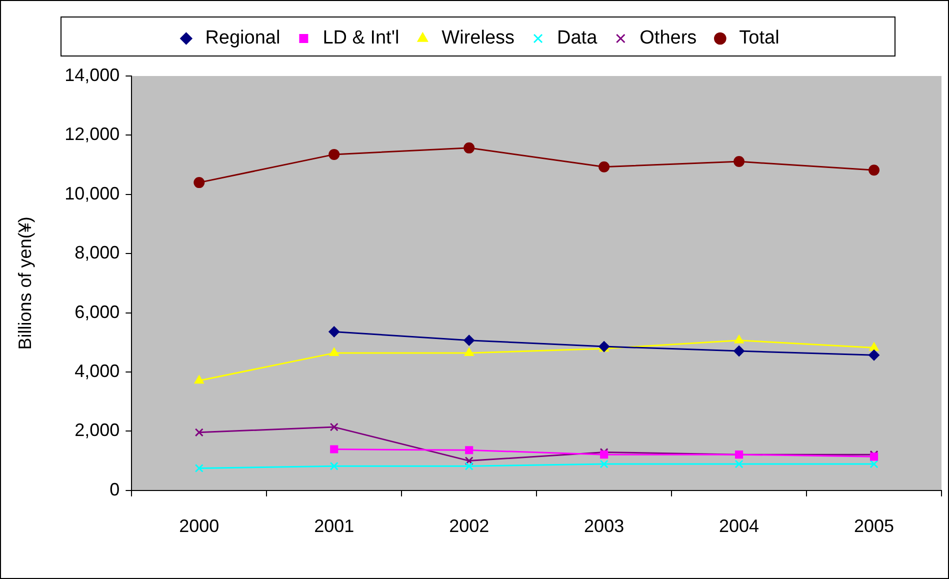 Image resolution: width=949 pixels, height=579 pixels. I want to click on legend-label: Regional, so click(242, 38).